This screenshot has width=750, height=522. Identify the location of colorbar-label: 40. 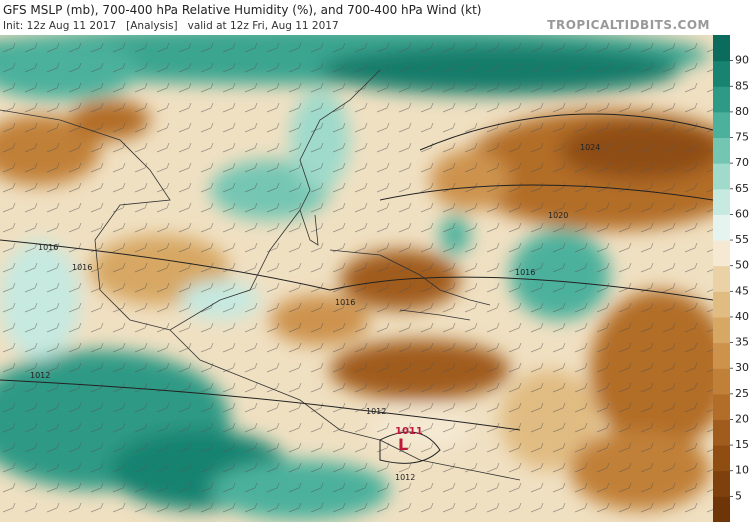
(742, 316).